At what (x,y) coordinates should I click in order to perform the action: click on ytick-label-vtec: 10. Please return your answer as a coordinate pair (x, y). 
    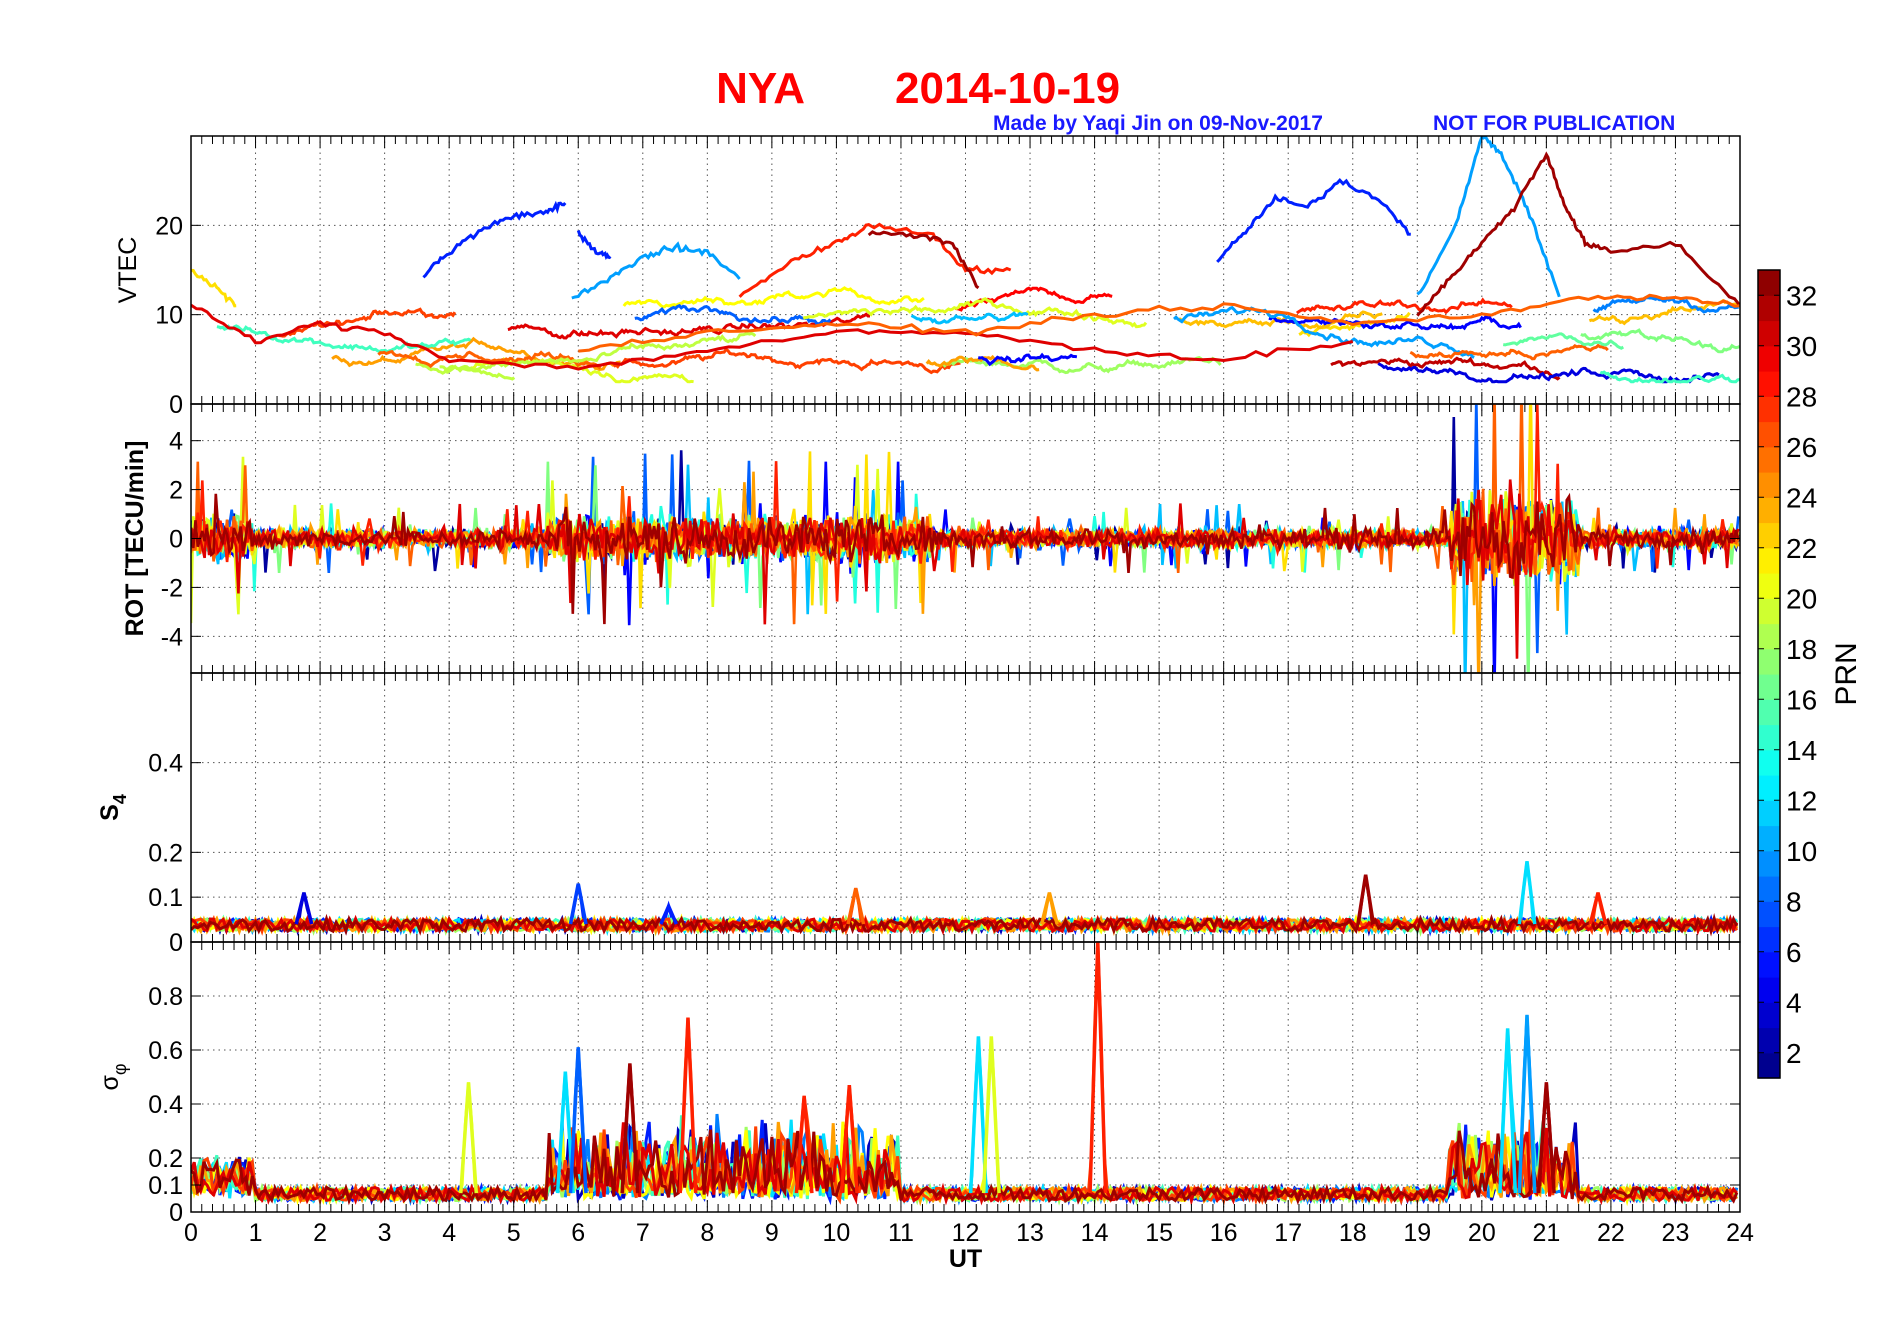
    Looking at the image, I should click on (169, 316).